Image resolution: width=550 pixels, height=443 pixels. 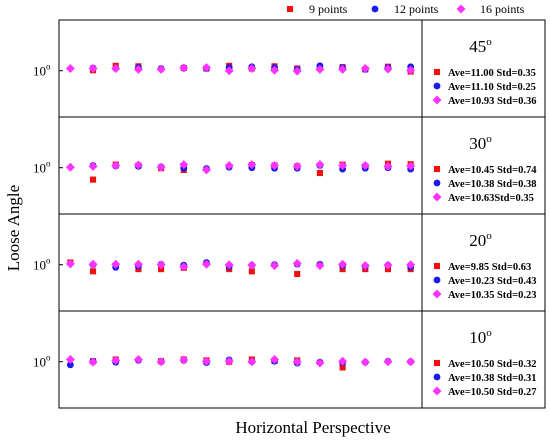 What do you see at coordinates (492, 184) in the screenshot?
I see `stats-text: Ave=10.38 Std=0.38` at bounding box center [492, 184].